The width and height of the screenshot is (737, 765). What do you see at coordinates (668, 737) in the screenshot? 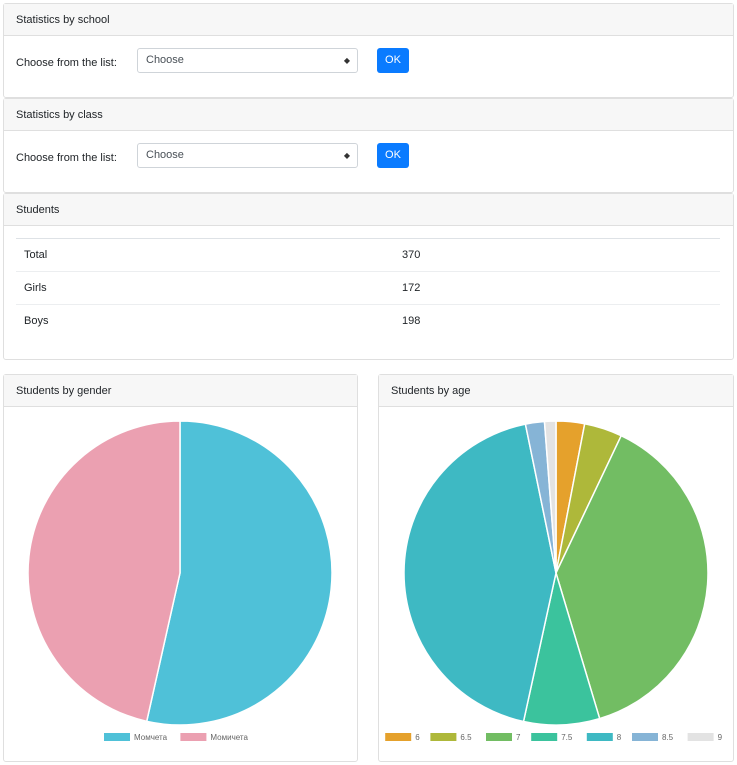
I see `legend-label: 8.5` at bounding box center [668, 737].